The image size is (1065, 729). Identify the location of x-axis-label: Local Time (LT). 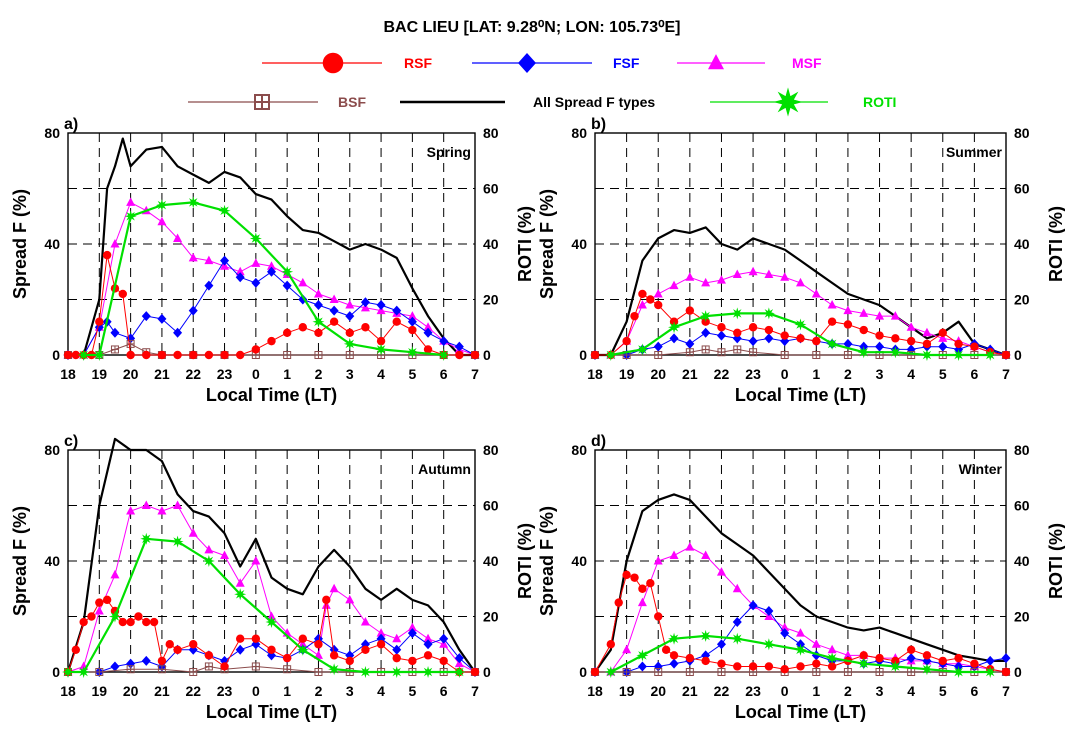
(271, 712).